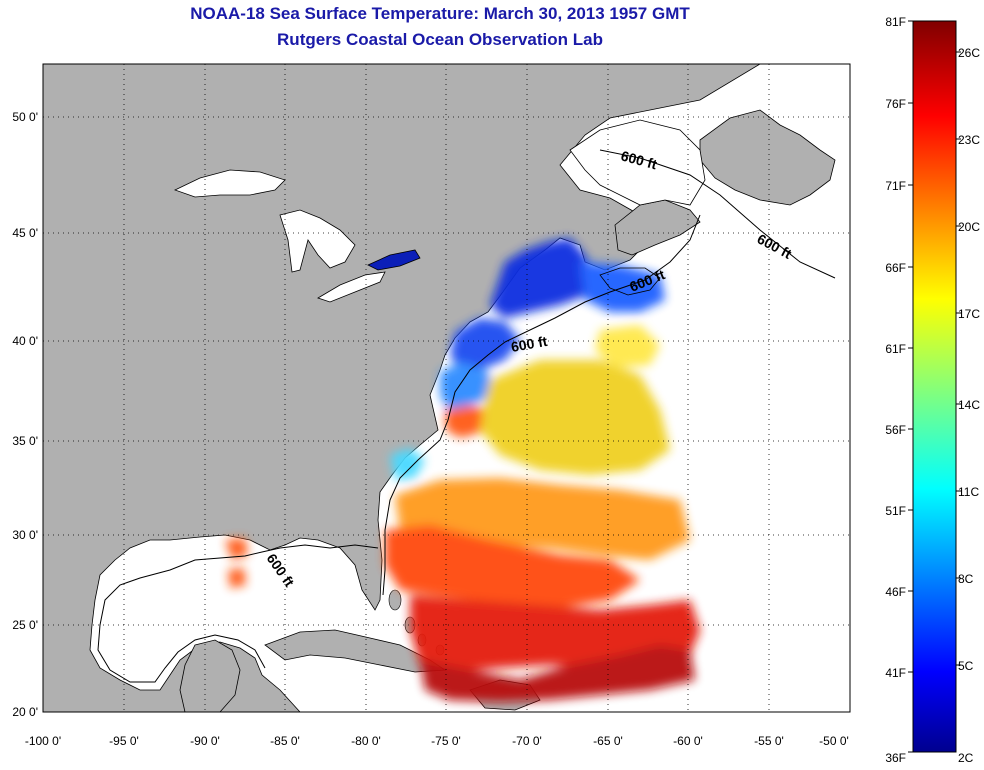  I want to click on colorbar-f-label: 36F, so click(895, 758).